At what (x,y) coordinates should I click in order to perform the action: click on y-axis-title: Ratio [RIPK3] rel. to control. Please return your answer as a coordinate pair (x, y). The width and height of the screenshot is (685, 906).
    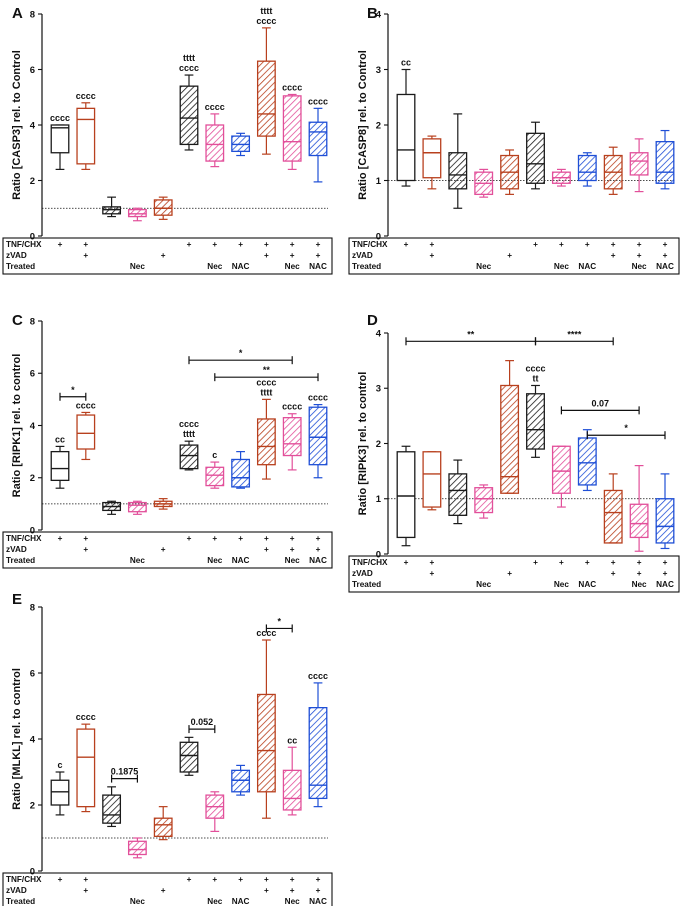
    Looking at the image, I should click on (363, 444).